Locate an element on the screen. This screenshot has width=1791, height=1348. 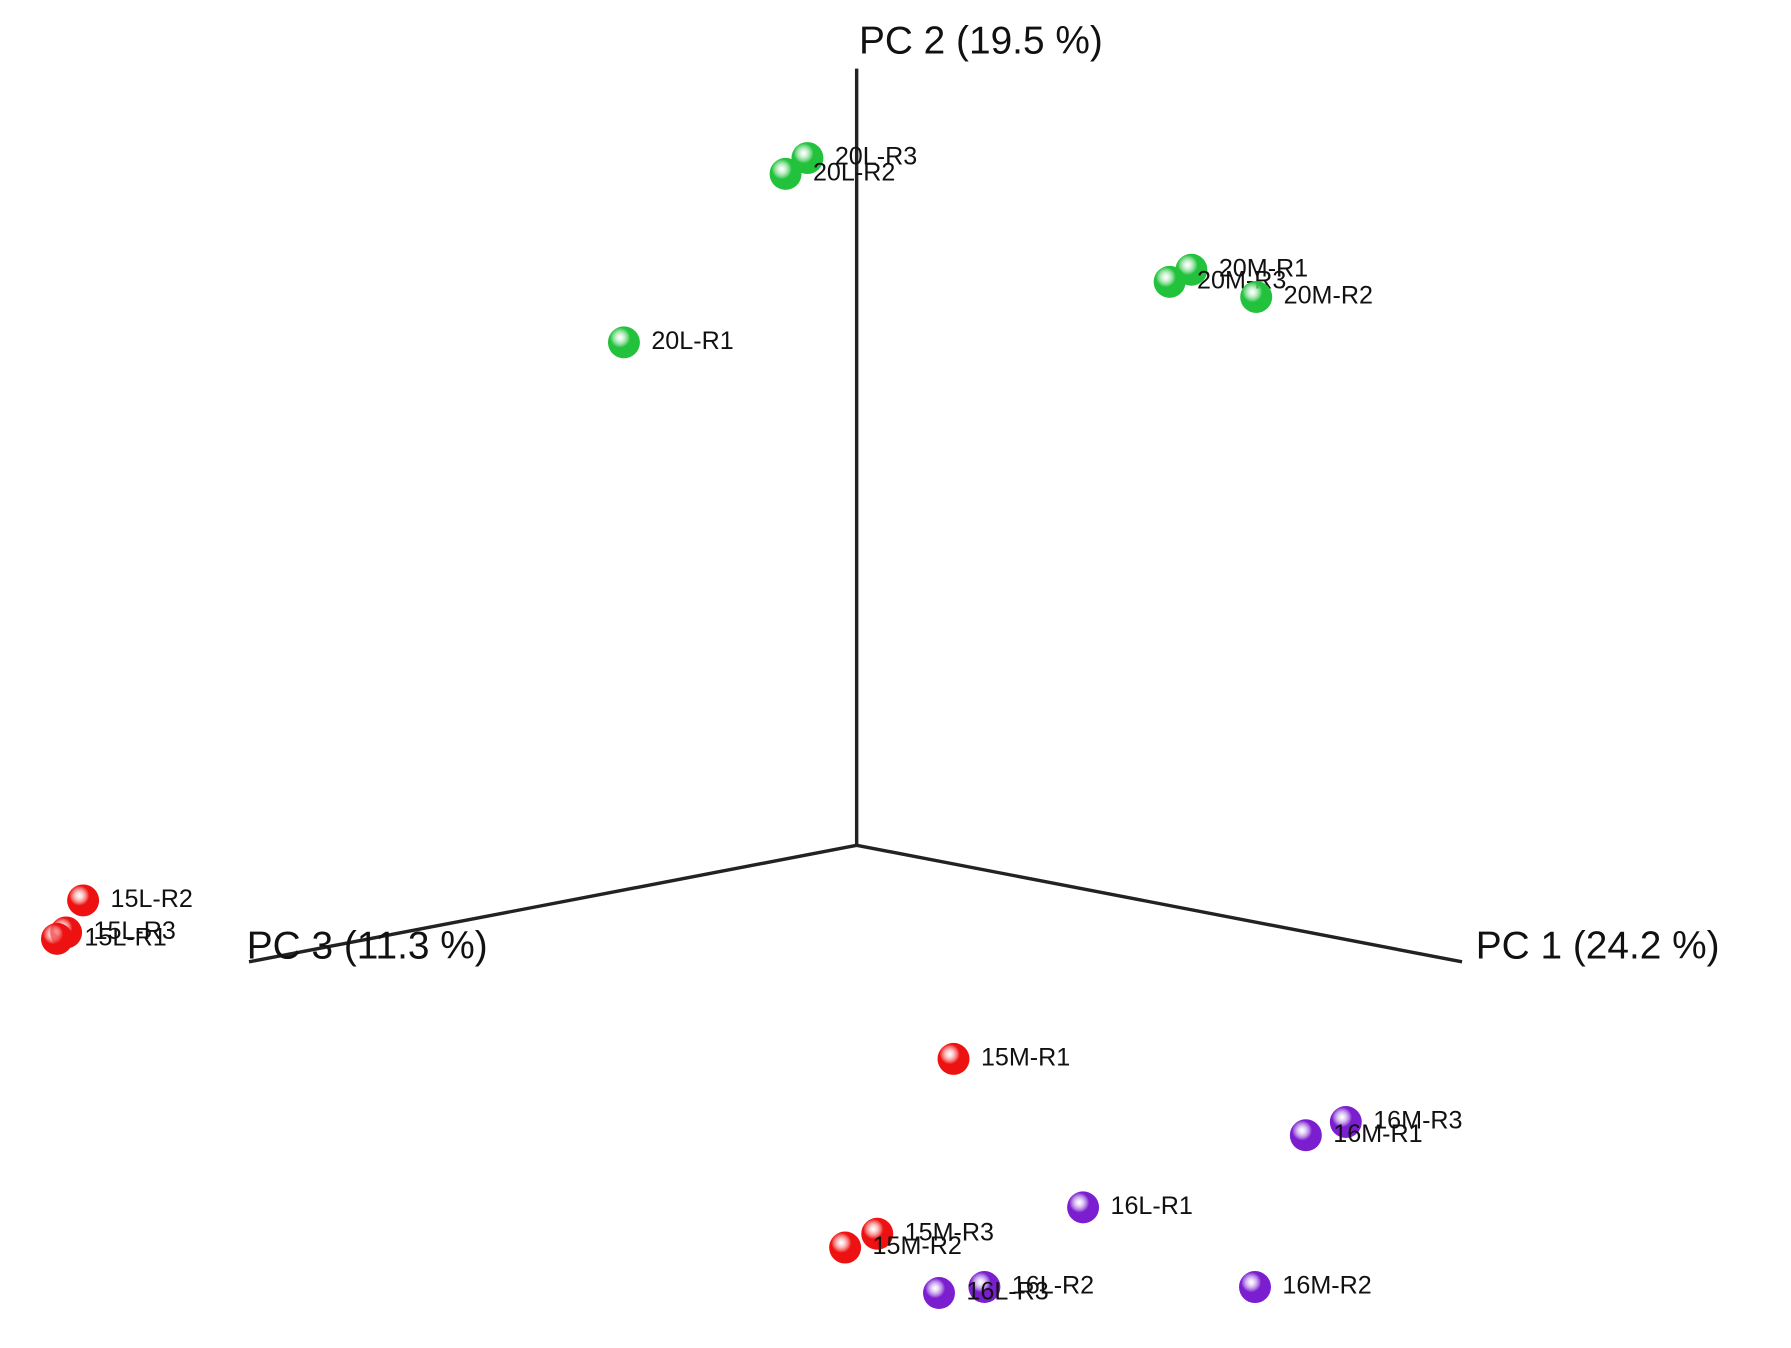
point-label: 15M-R2 is located at coordinates (917, 1246).